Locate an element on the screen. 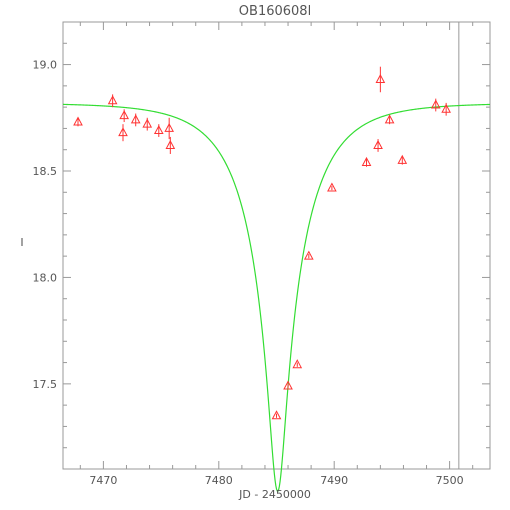 Image resolution: width=510 pixels, height=510 pixels. x-axis-label: JD - 2450000 is located at coordinates (274, 494).